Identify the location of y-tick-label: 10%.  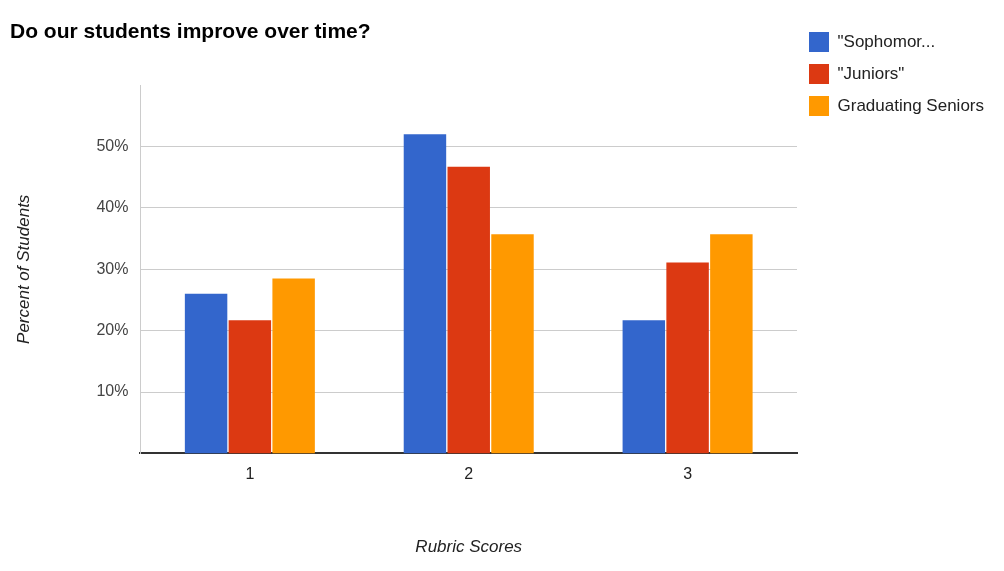
(112, 391).